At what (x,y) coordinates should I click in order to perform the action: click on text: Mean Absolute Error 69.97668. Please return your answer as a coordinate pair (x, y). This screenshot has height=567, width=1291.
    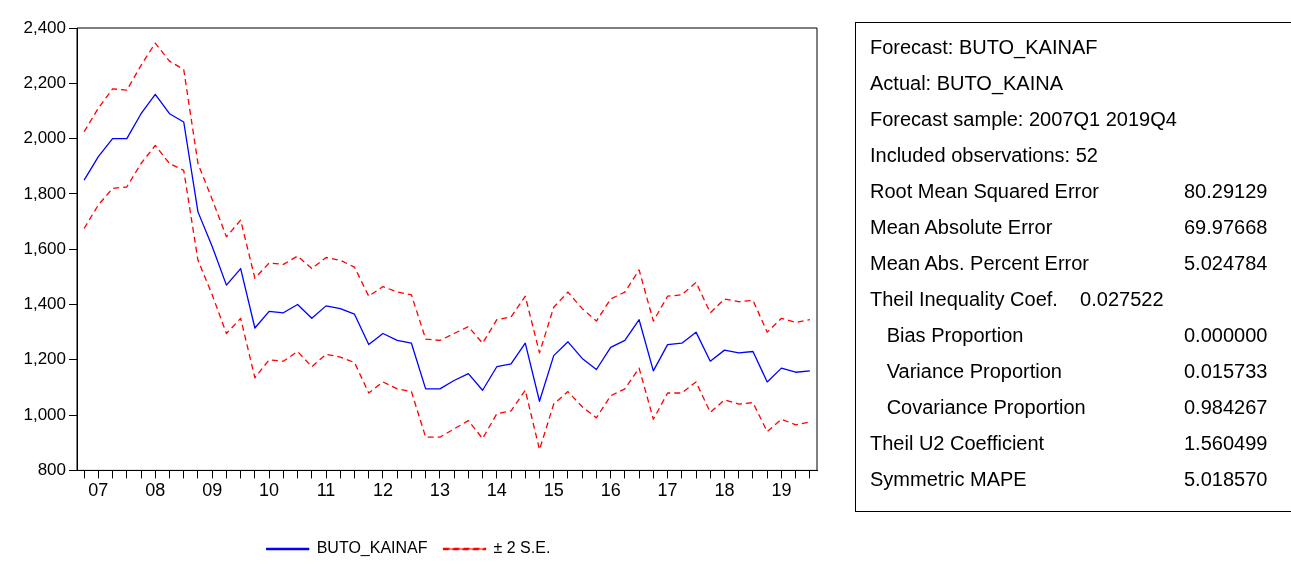
    Looking at the image, I should click on (1069, 227).